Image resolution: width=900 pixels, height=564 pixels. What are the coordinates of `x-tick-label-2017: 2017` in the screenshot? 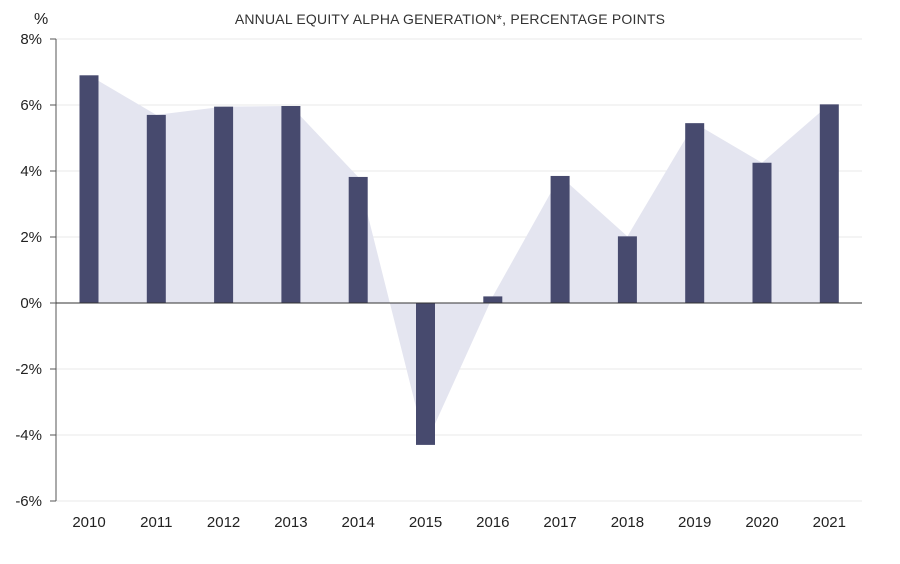 It's located at (559, 522).